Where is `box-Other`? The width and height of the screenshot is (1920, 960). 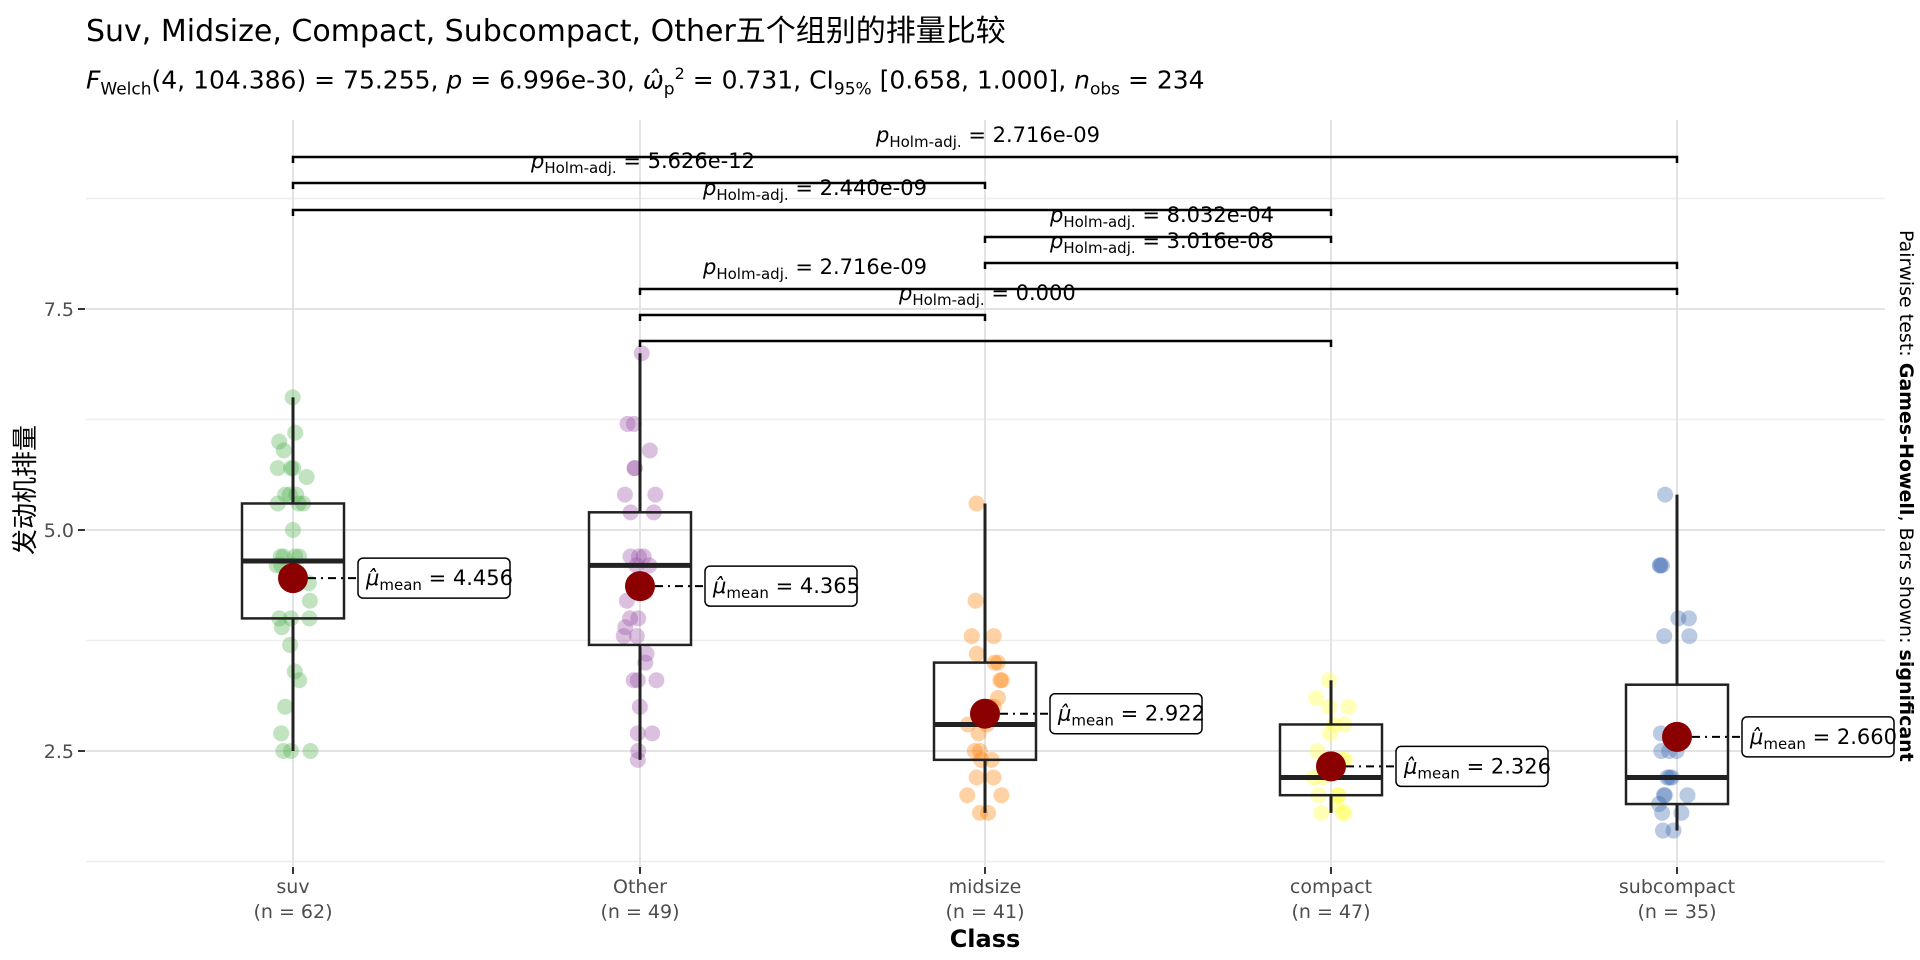
box-Other is located at coordinates (640, 556).